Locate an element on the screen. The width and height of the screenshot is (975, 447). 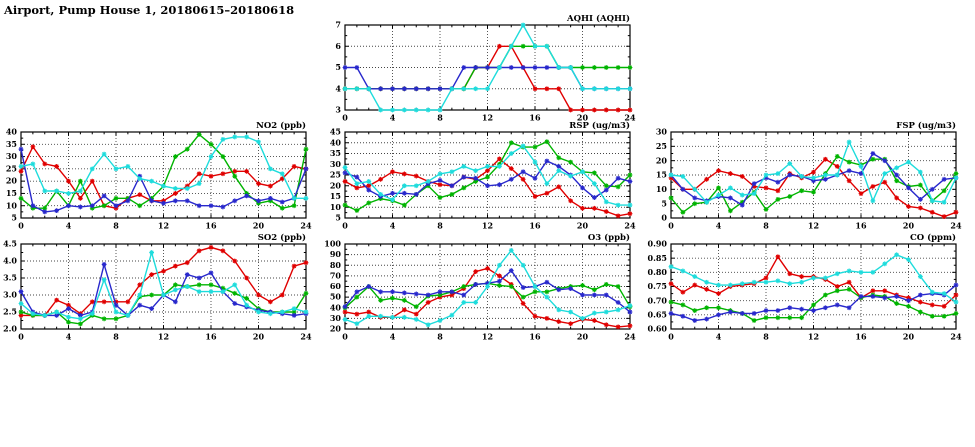
chart-fsp: FSP (ug/m3) 0 5 10 15 20 25 30 0 4 8 12 16 20 24 is located at coordinates (802, 178).